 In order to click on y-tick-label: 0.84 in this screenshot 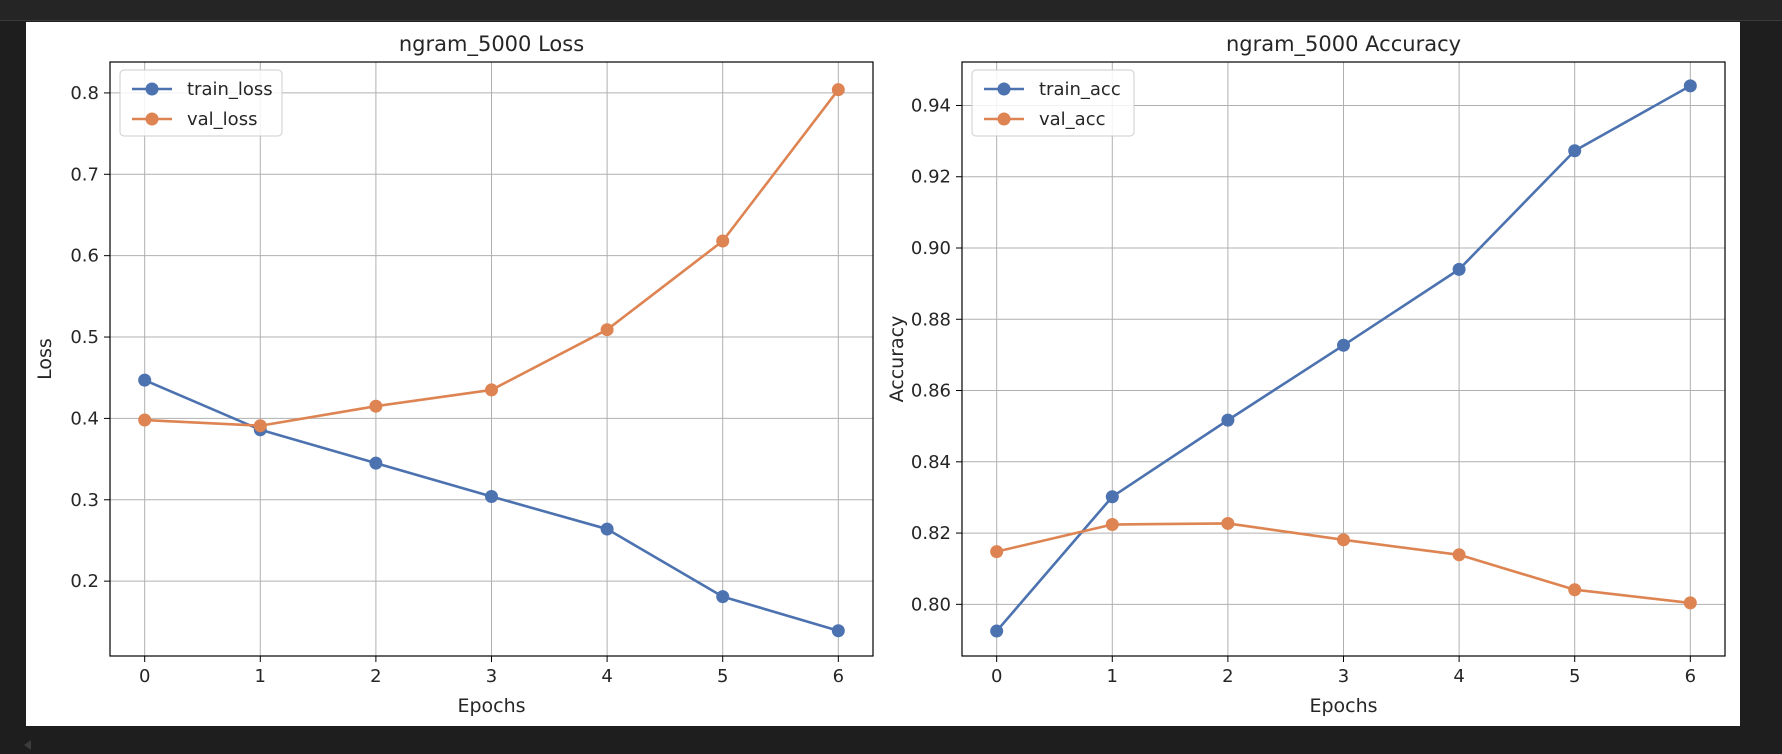, I will do `click(931, 462)`.